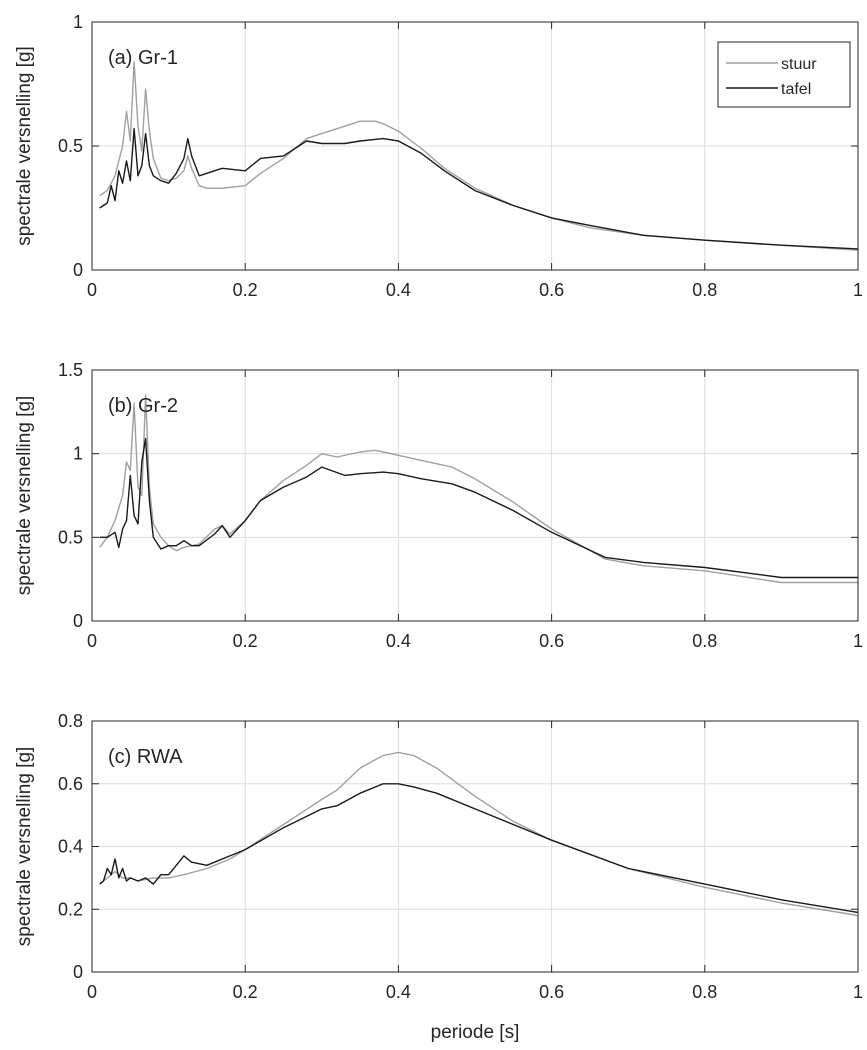 Image resolution: width=867 pixels, height=1050 pixels. What do you see at coordinates (70, 721) in the screenshot?
I see `y-tick-label: 0.8` at bounding box center [70, 721].